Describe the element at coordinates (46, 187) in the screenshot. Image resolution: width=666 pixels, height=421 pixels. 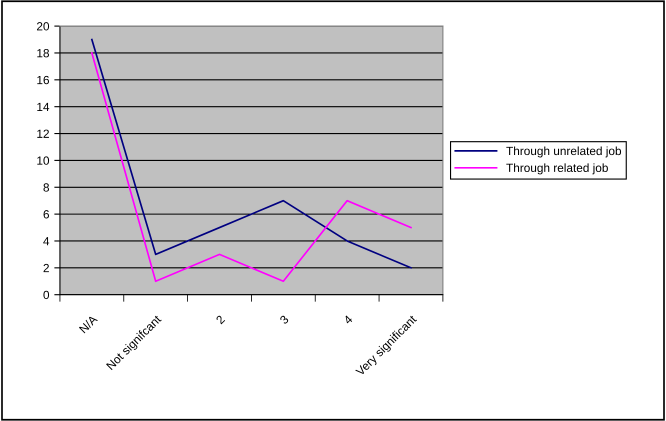
I see `y-tick-label: 8` at that location.